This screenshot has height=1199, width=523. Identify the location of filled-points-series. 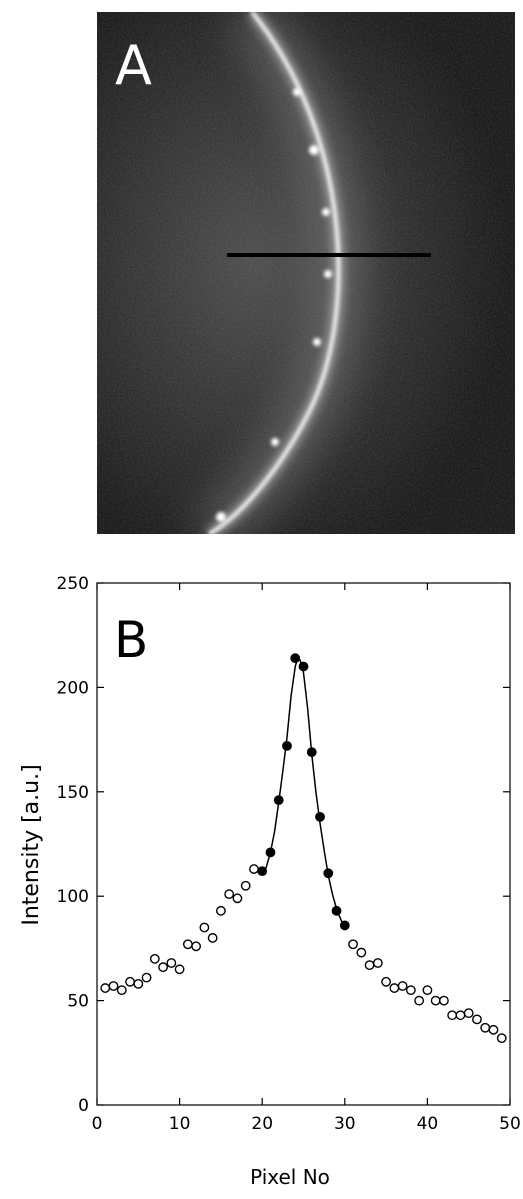
(303, 792).